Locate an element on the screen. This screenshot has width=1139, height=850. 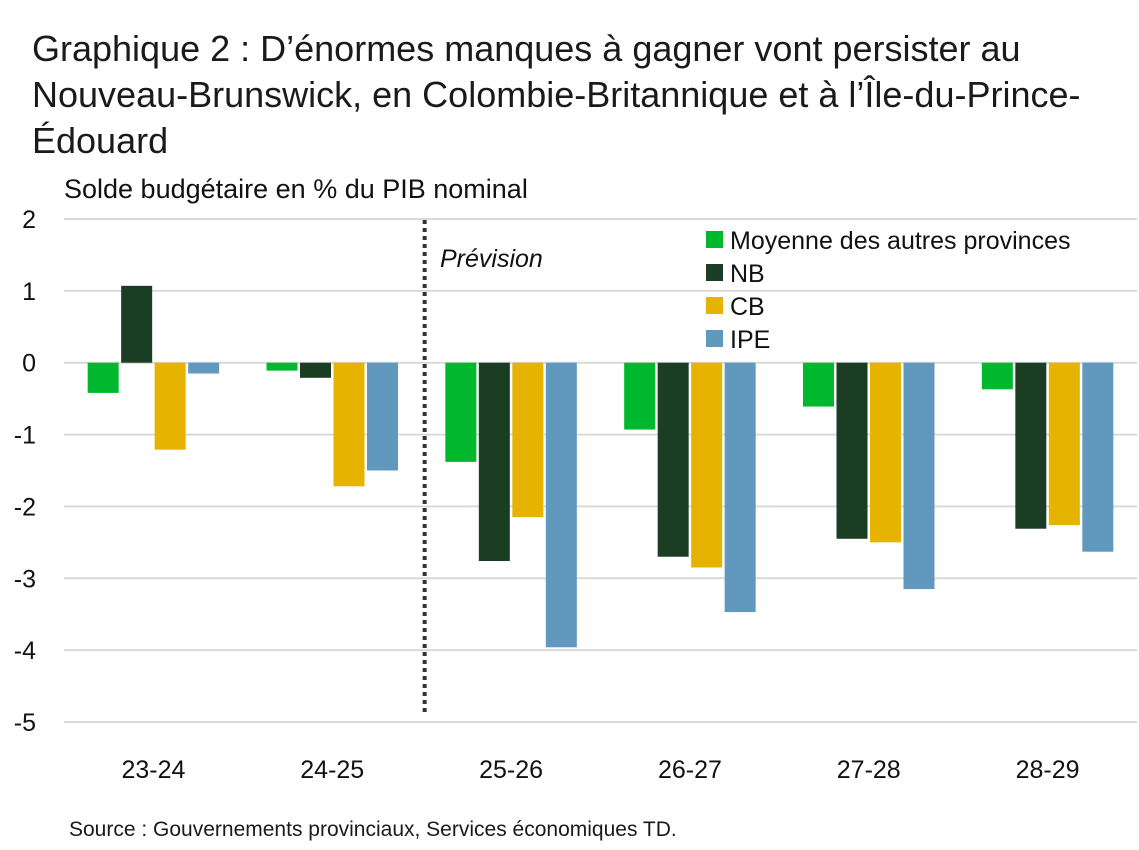
legend-label: CB is located at coordinates (747, 307).